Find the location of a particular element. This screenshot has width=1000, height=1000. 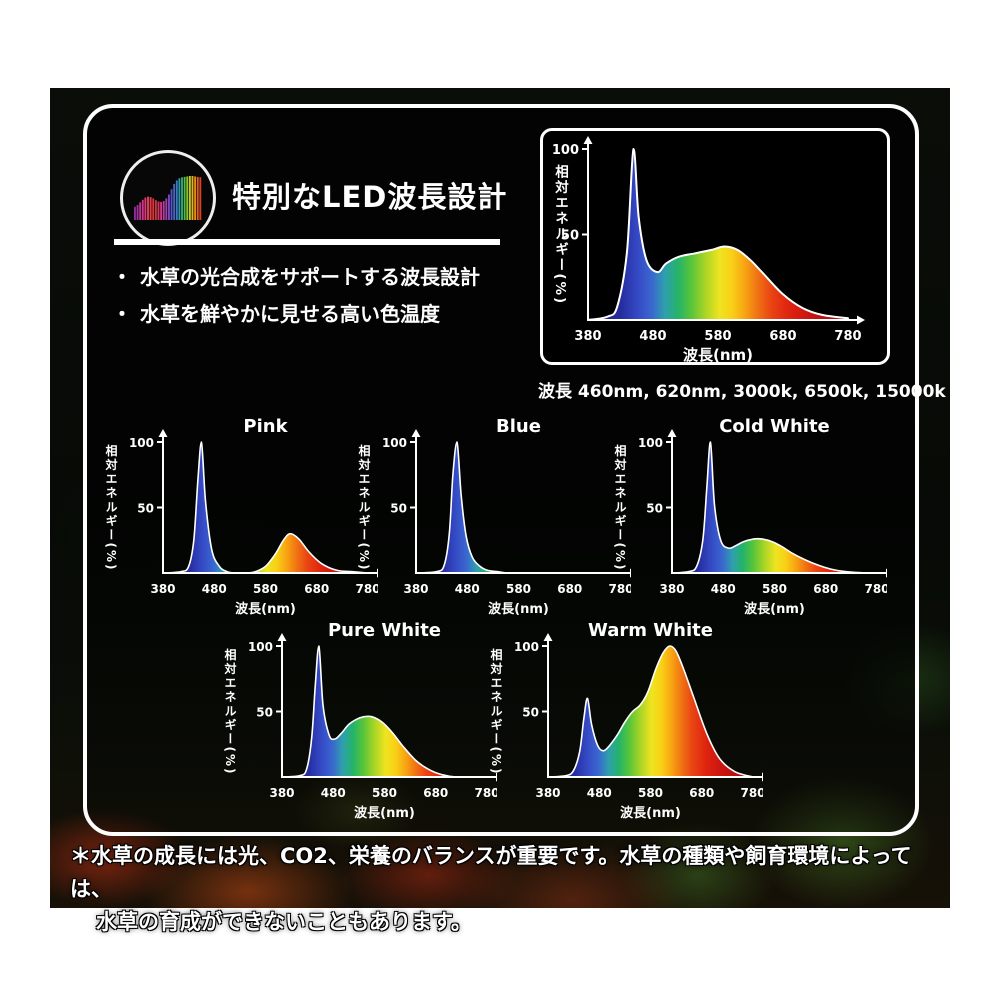

wavelength-values-caption: 波長 460nm, 620nm, 3000k, 6500k, 15000k is located at coordinates (742, 392).